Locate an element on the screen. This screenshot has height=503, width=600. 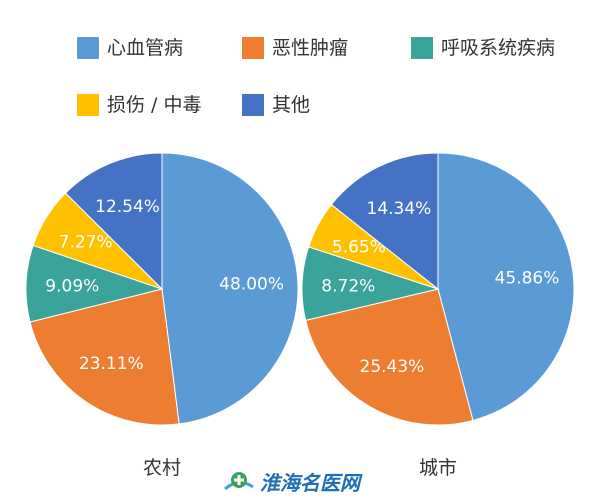
pie-slice-urban-cardiovascular is located at coordinates (506, 287).